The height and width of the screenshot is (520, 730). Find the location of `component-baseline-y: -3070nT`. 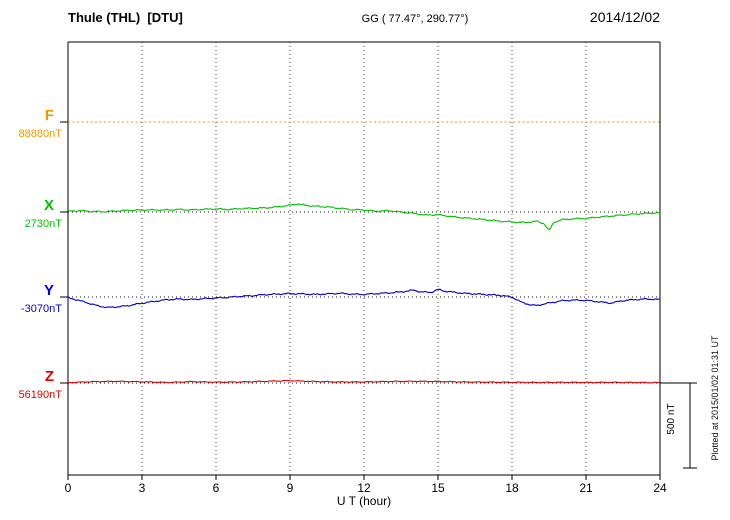

component-baseline-y: -3070nT is located at coordinates (41, 309).